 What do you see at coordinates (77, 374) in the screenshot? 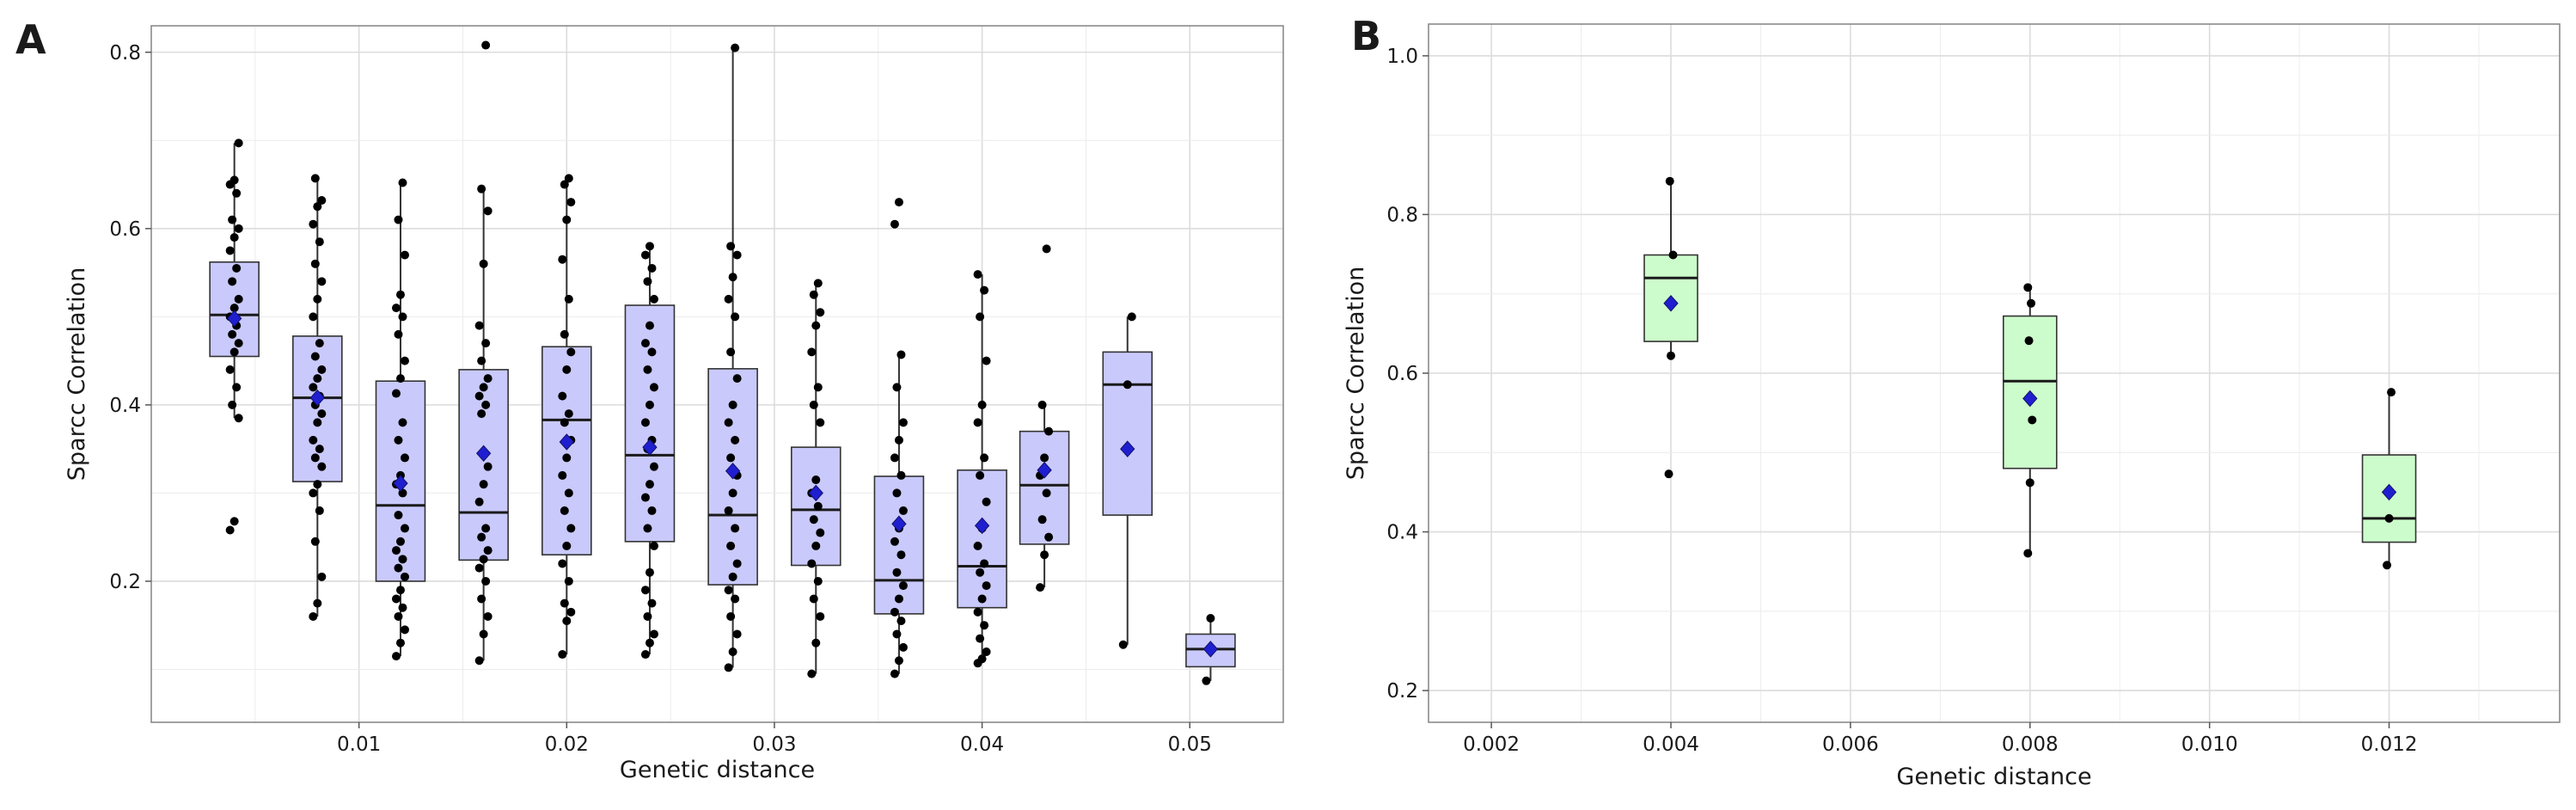
I see `panel-a-y-axis-title: Sparcc Correlation` at bounding box center [77, 374].